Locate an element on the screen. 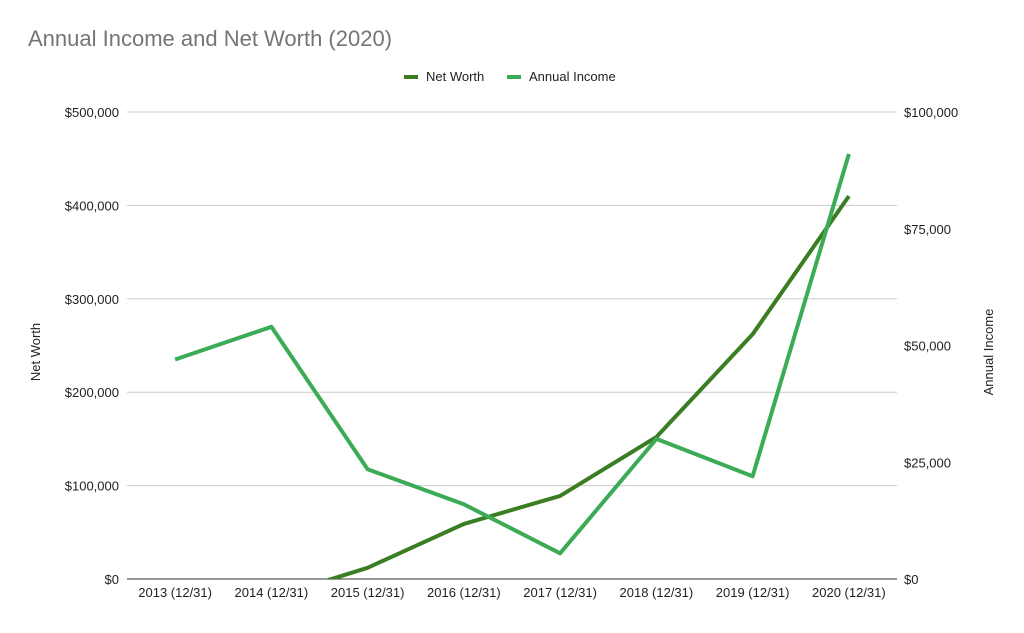 This screenshot has height=633, width=1024. x-axis-tick-label: 2015 (12/31) is located at coordinates (368, 592).